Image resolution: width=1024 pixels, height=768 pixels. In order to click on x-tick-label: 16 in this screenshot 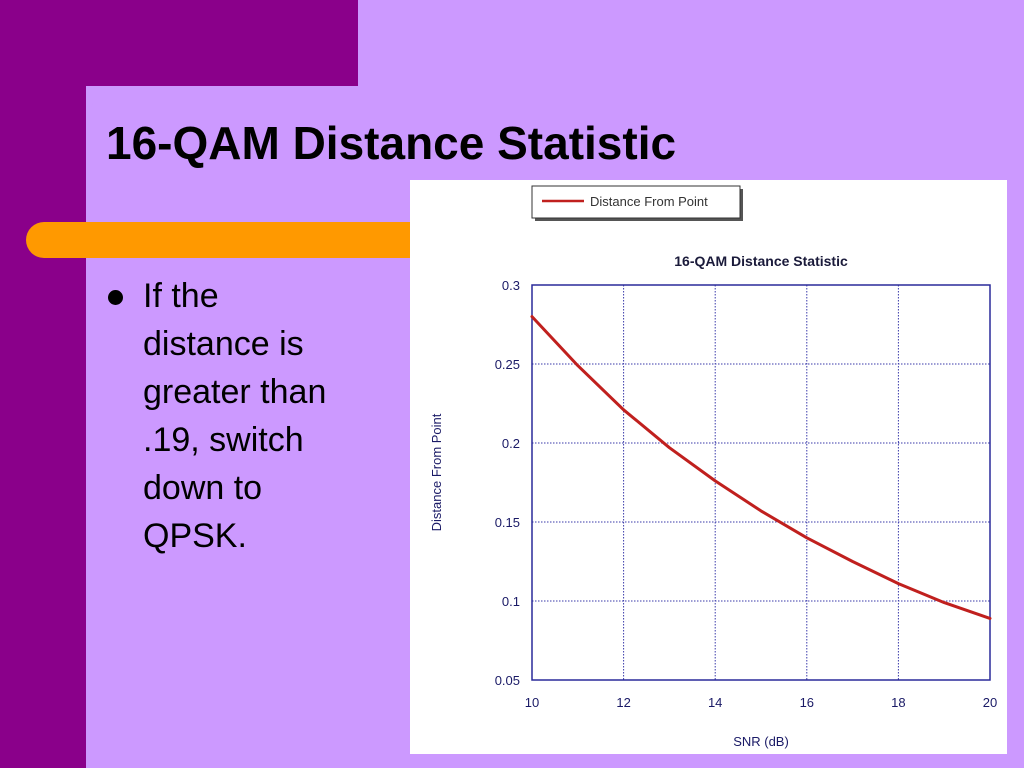, I will do `click(807, 702)`.